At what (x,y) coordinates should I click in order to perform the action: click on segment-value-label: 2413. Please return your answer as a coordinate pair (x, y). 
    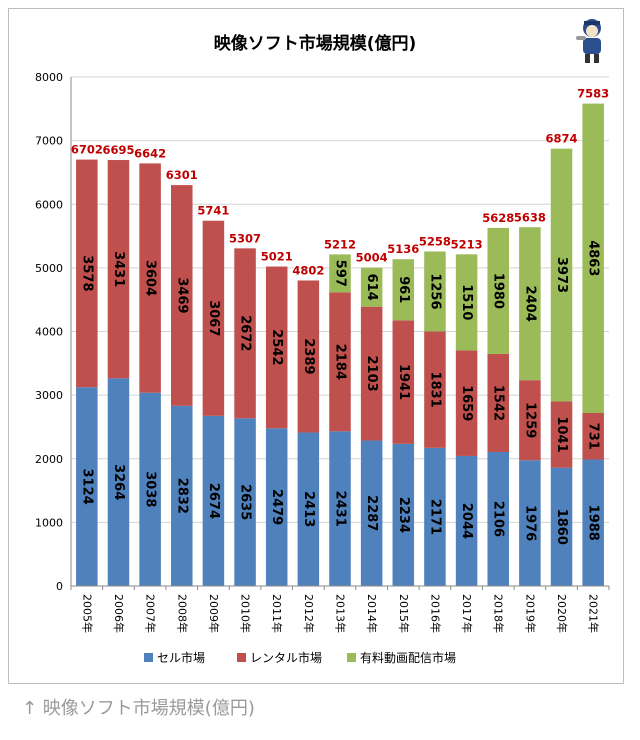
    Looking at the image, I should click on (308, 509).